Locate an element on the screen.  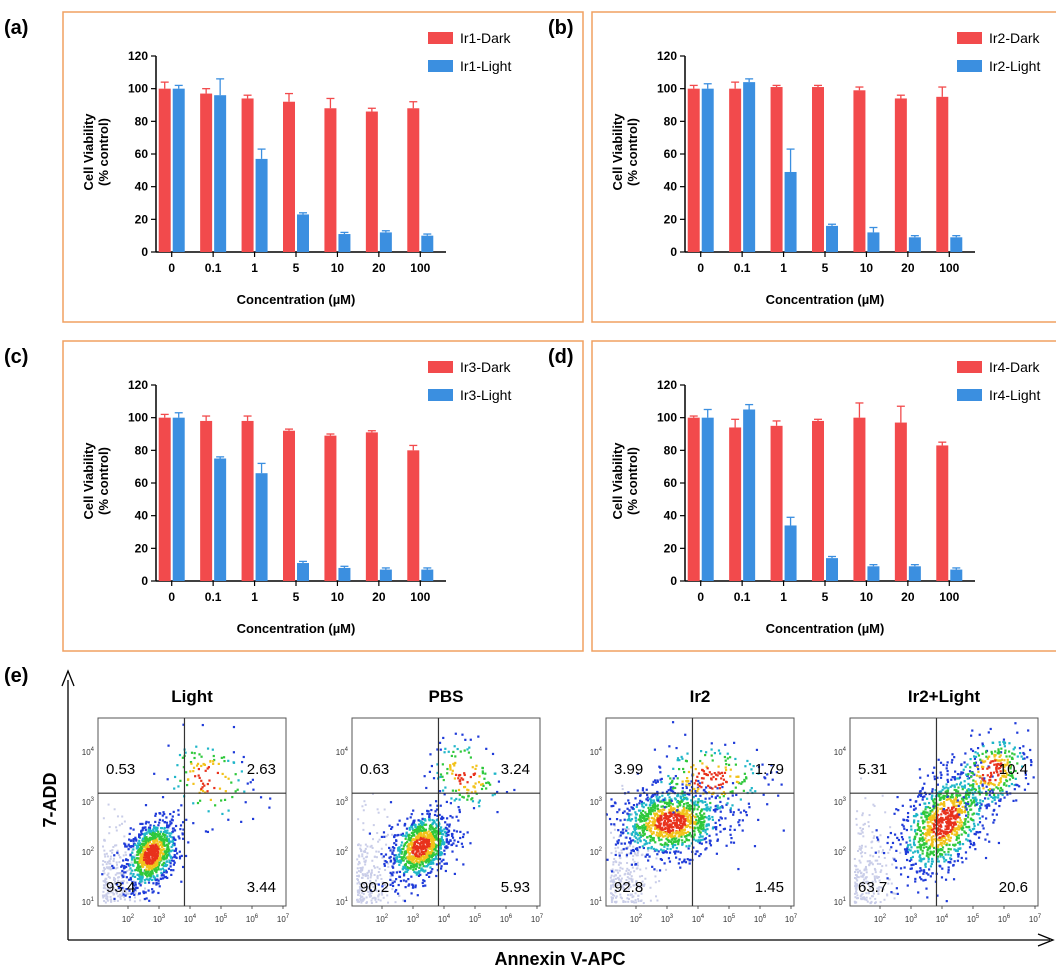
tick-exponent: 3 is located at coordinates (347, 800).